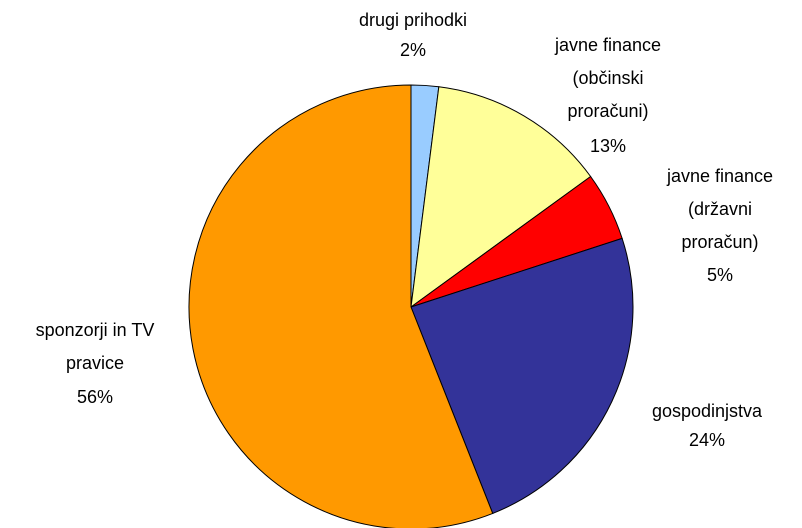 This screenshot has width=802, height=528. What do you see at coordinates (608, 77) in the screenshot?
I see `category-label: javne finance (občinski proračuni)` at bounding box center [608, 77].